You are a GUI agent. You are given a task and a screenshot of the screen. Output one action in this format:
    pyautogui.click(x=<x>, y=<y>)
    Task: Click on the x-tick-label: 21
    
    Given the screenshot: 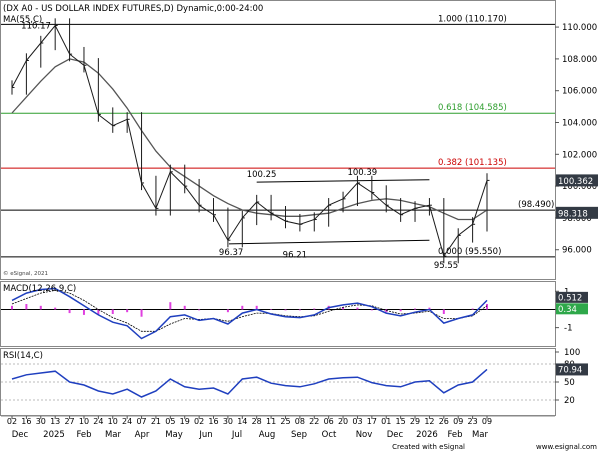 What is the action you would take?
    pyautogui.click(x=156, y=421)
    